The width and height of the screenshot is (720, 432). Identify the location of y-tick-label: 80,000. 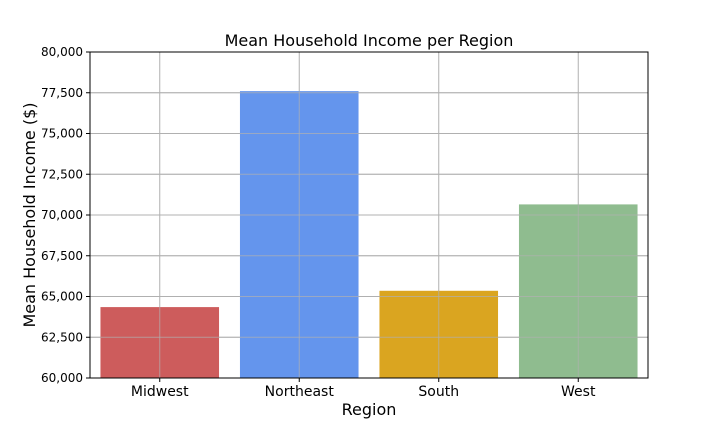
(62, 52).